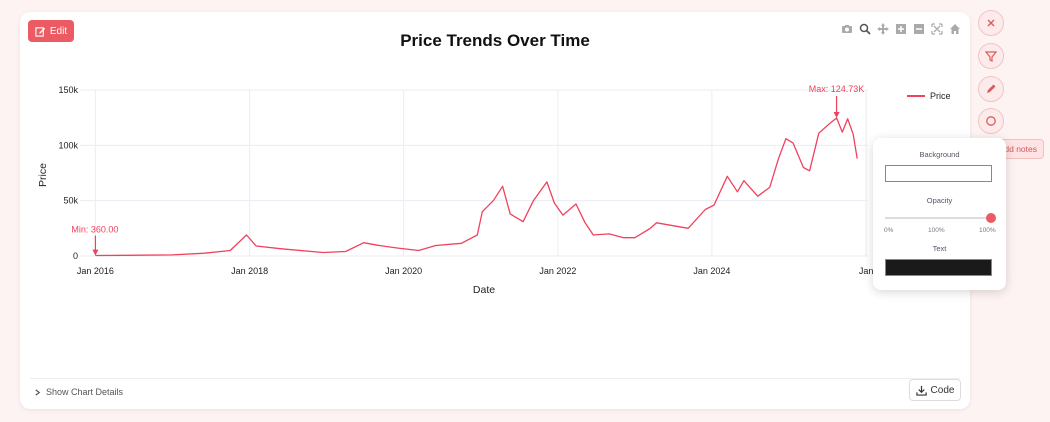 The height and width of the screenshot is (422, 1050). I want to click on text-color-input, so click(938, 267).